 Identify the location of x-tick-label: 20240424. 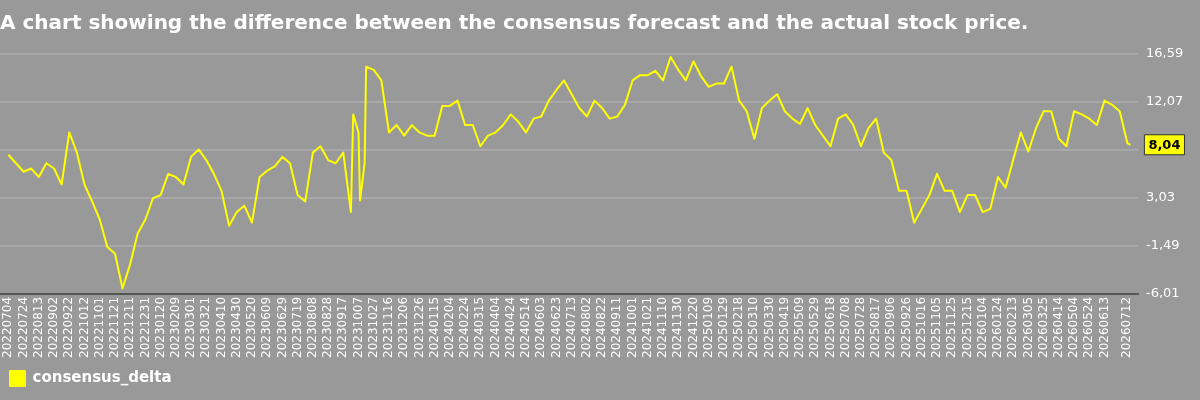
(509, 327).